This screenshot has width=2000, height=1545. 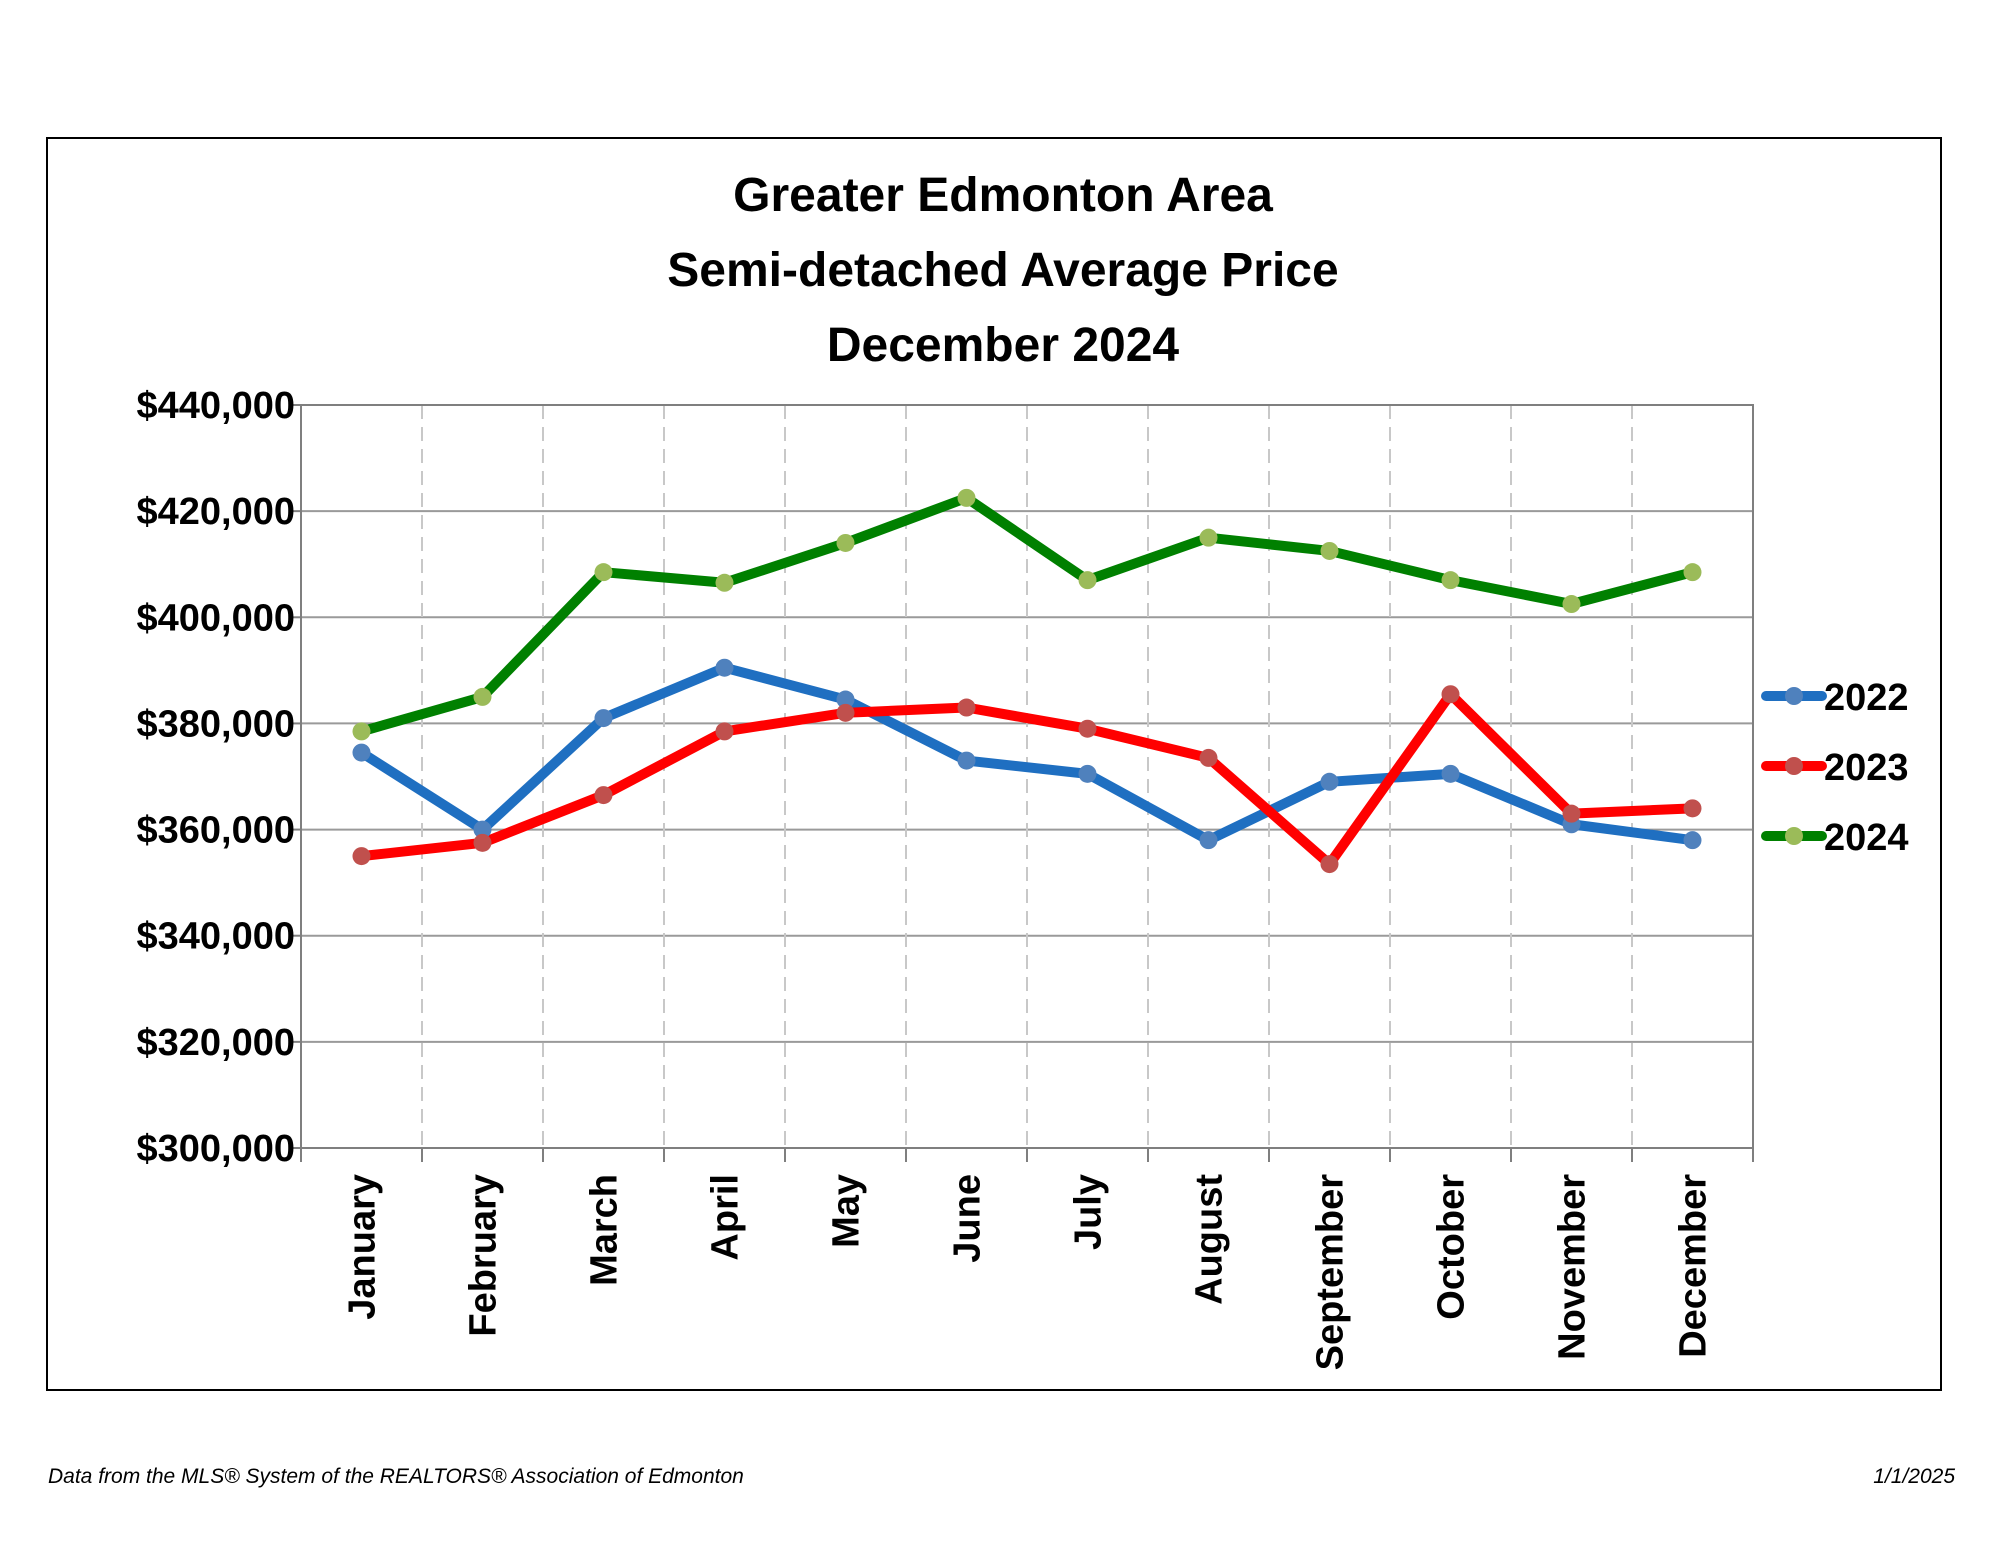 I want to click on chart-title-line: December 2024, so click(x=1003, y=345).